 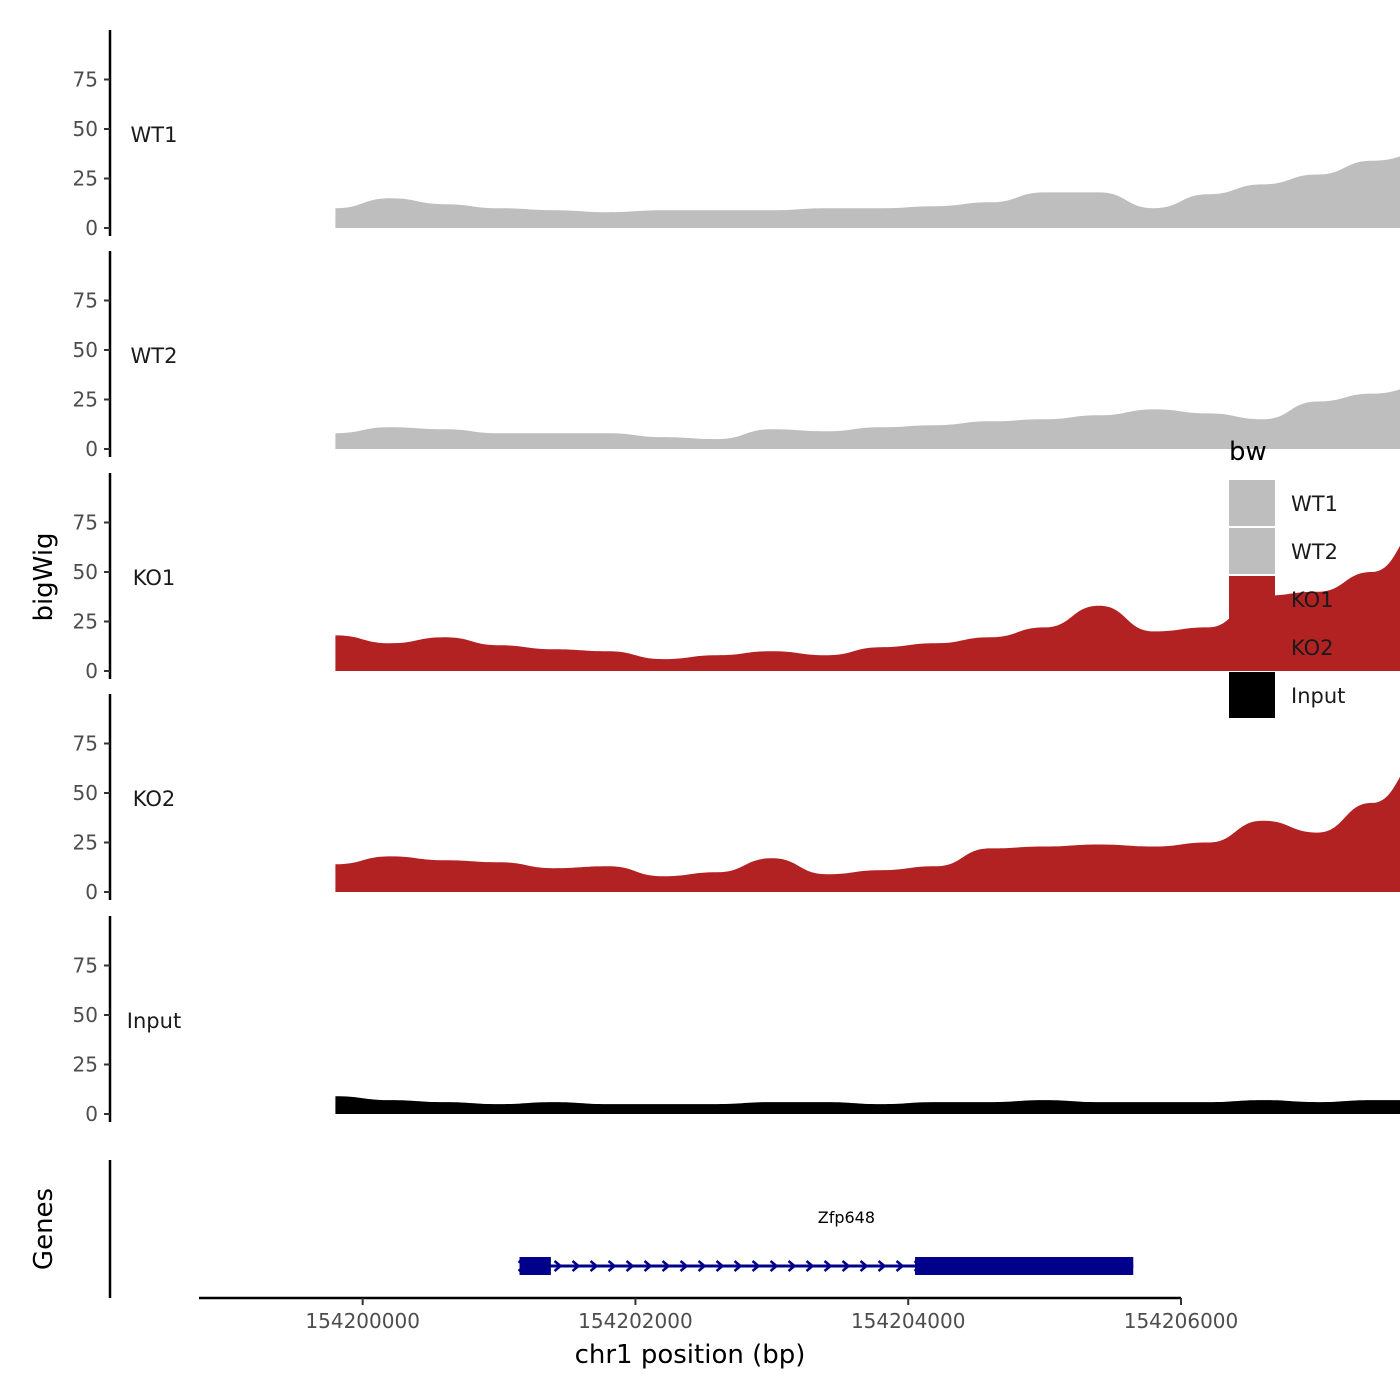 I want to click on track-wt2: 0 25 50 75 WT2, so click(x=736, y=356).